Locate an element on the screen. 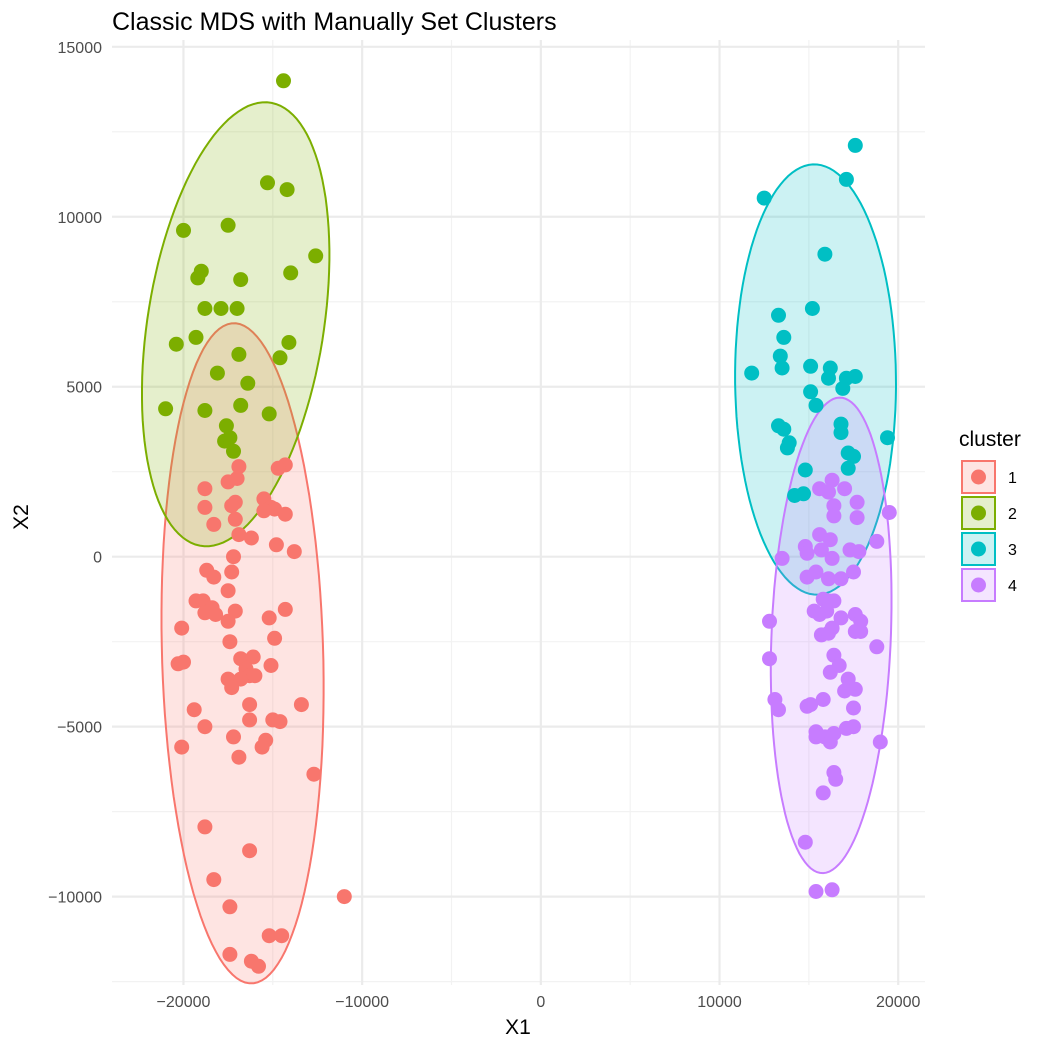  legend-item-4: 4 is located at coordinates (989, 585).